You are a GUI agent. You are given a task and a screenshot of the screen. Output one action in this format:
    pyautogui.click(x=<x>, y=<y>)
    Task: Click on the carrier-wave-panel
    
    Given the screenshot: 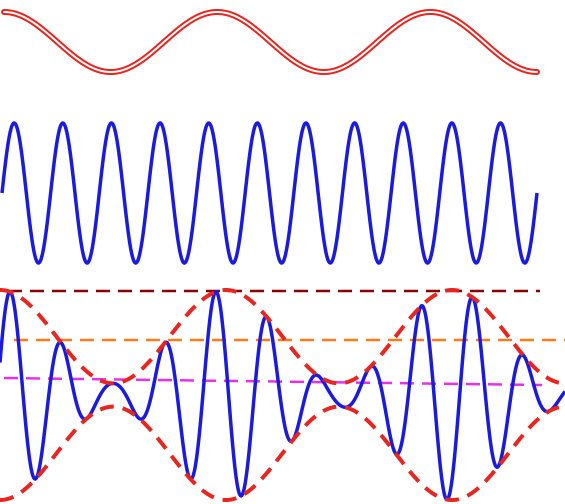 What is the action you would take?
    pyautogui.click(x=270, y=42)
    